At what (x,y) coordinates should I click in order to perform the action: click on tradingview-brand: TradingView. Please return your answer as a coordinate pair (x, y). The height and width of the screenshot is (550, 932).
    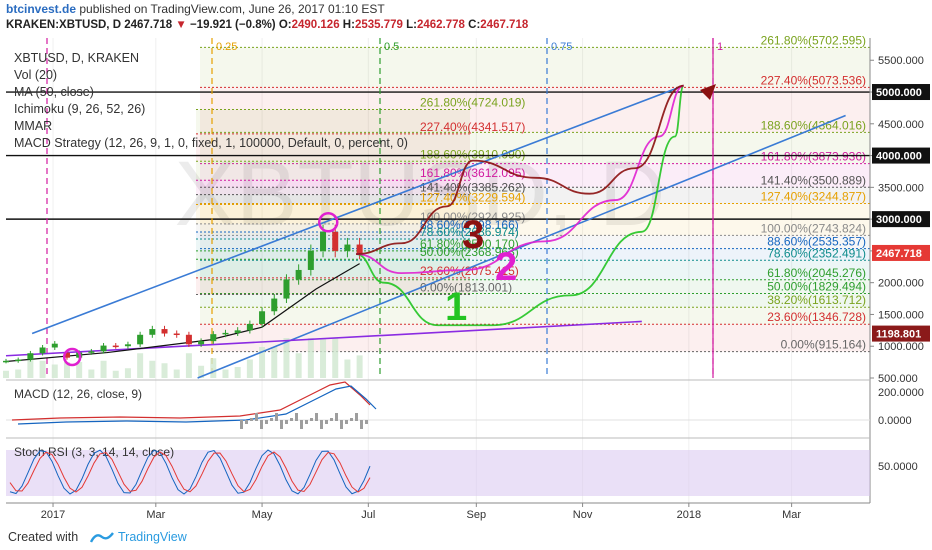
    Looking at the image, I should click on (152, 537).